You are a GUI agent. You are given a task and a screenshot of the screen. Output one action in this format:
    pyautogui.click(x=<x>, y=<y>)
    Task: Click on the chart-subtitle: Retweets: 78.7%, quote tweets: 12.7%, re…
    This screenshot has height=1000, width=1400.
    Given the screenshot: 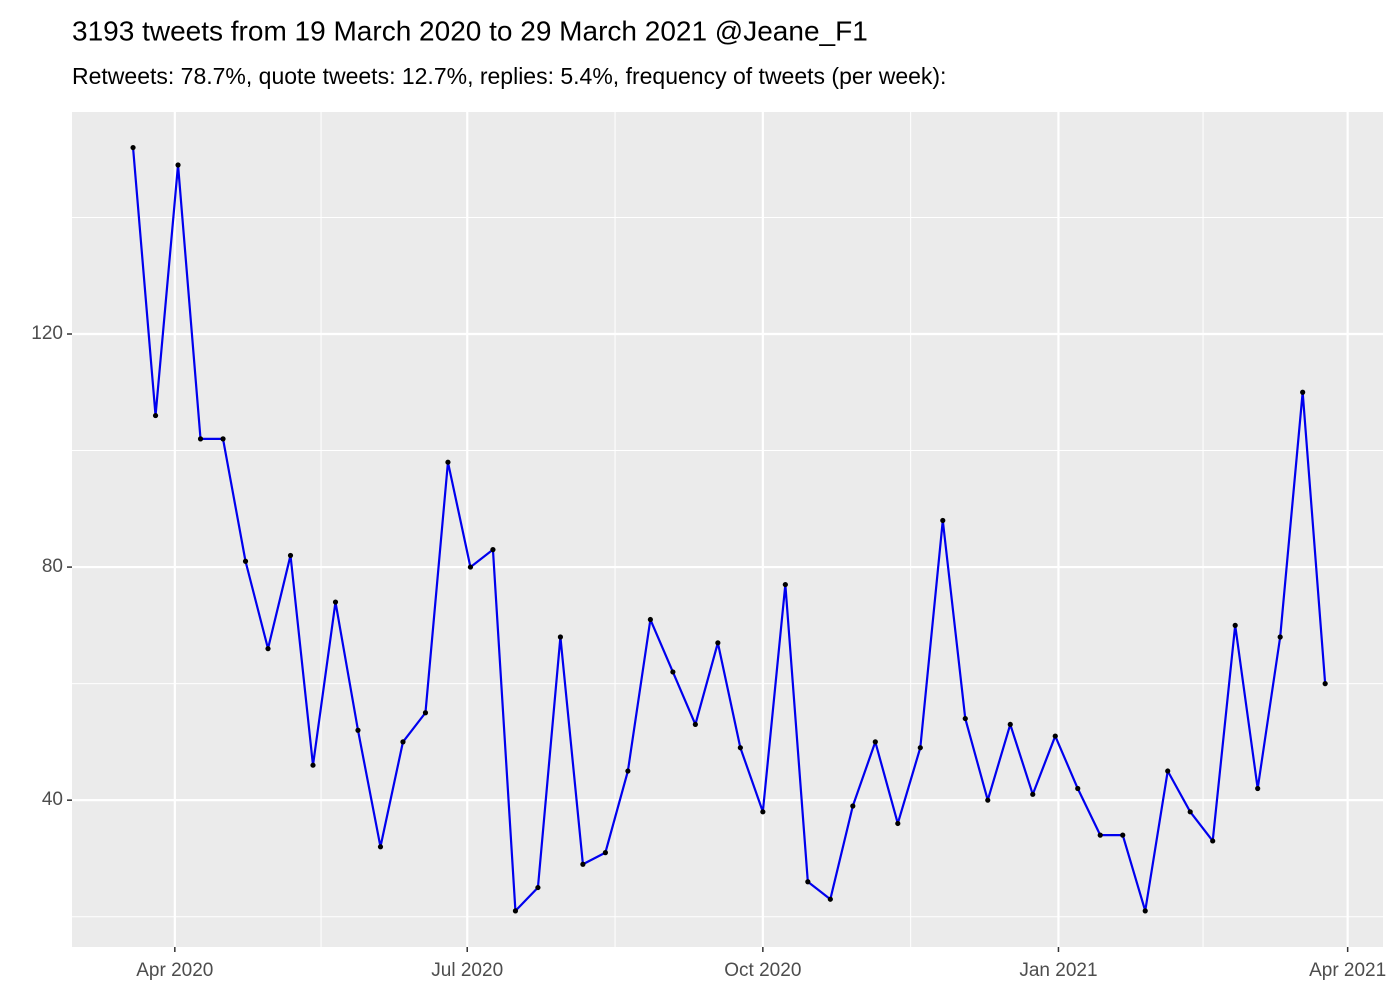 What is the action you would take?
    pyautogui.click(x=509, y=76)
    